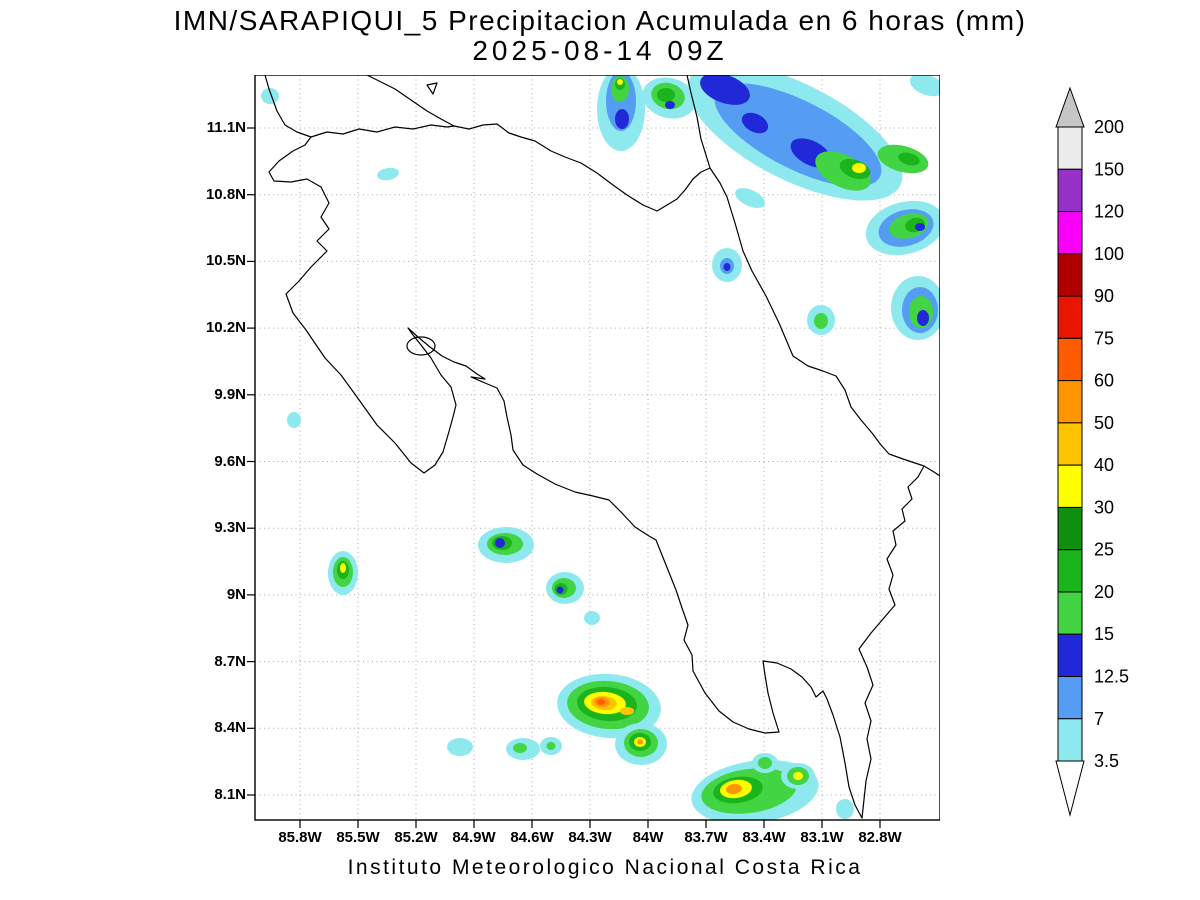  Describe the element at coordinates (230, 461) in the screenshot. I see `lat-tick-label: 9.6N` at that location.